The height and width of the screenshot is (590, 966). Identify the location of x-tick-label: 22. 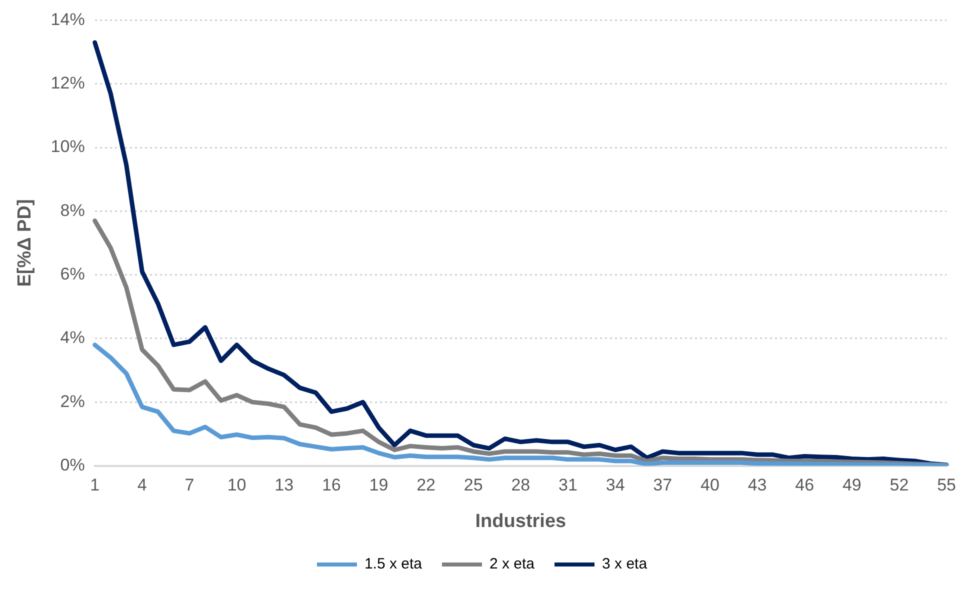
(426, 485).